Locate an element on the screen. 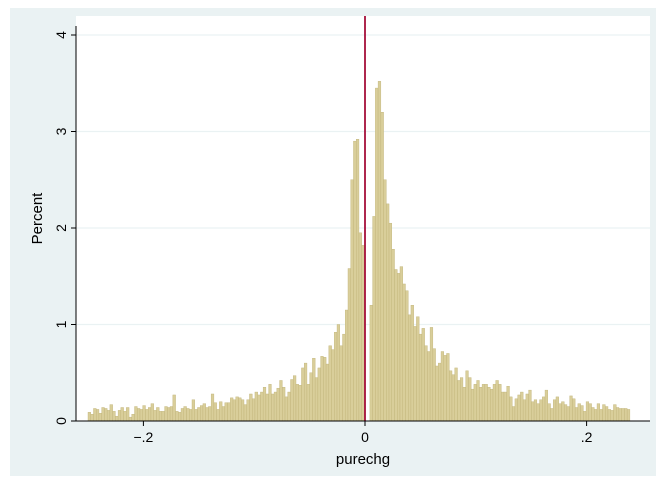  y-tick-label-3: 3 is located at coordinates (61, 131).